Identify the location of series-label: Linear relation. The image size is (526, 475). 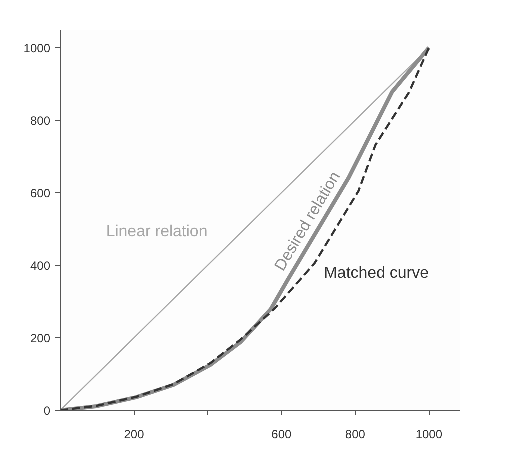
(157, 232).